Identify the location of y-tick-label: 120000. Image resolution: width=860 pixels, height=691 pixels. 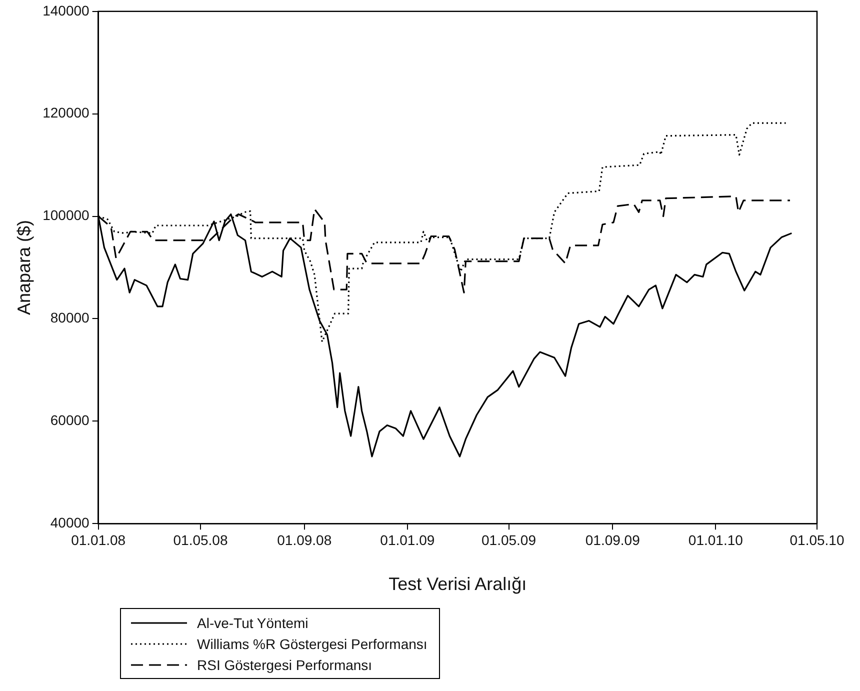
(66, 112).